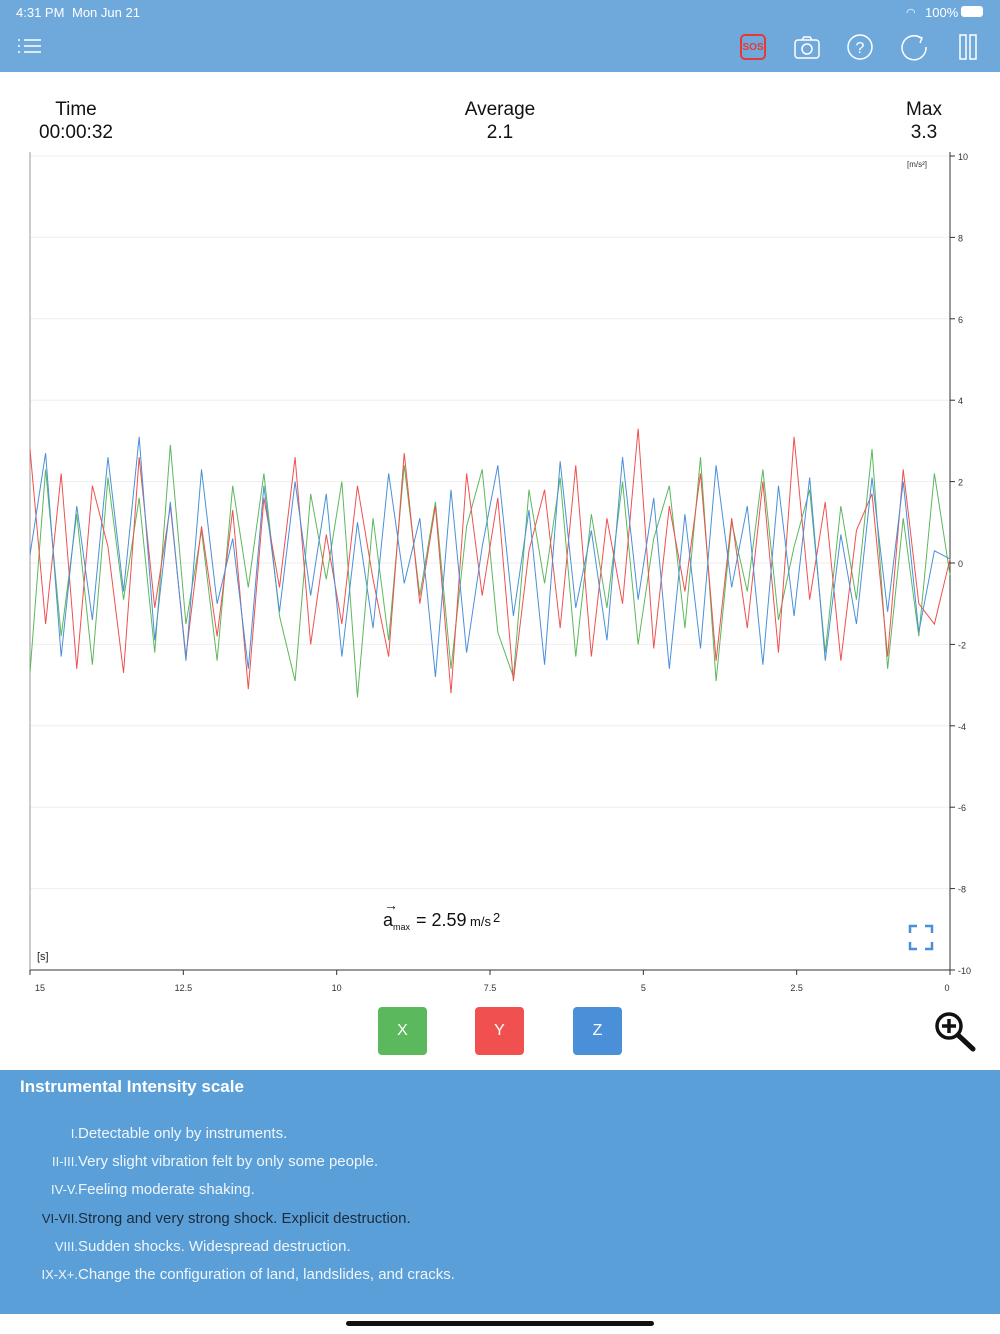  Describe the element at coordinates (942, 12) in the screenshot. I see `battery-percent: 100%` at that location.